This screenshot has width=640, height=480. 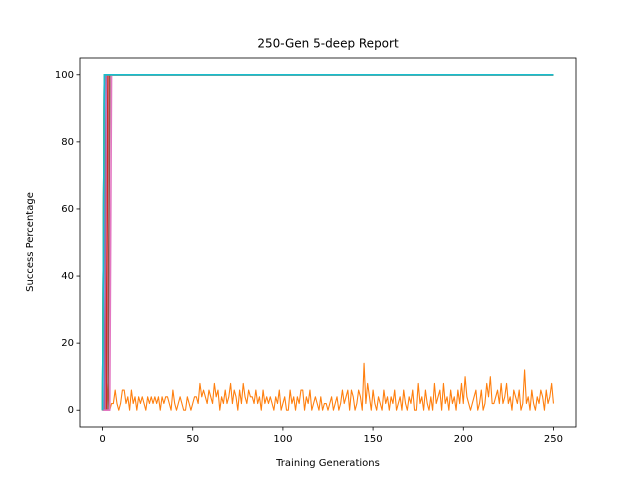 What do you see at coordinates (67, 209) in the screenshot?
I see `y-tick-label: 60` at bounding box center [67, 209].